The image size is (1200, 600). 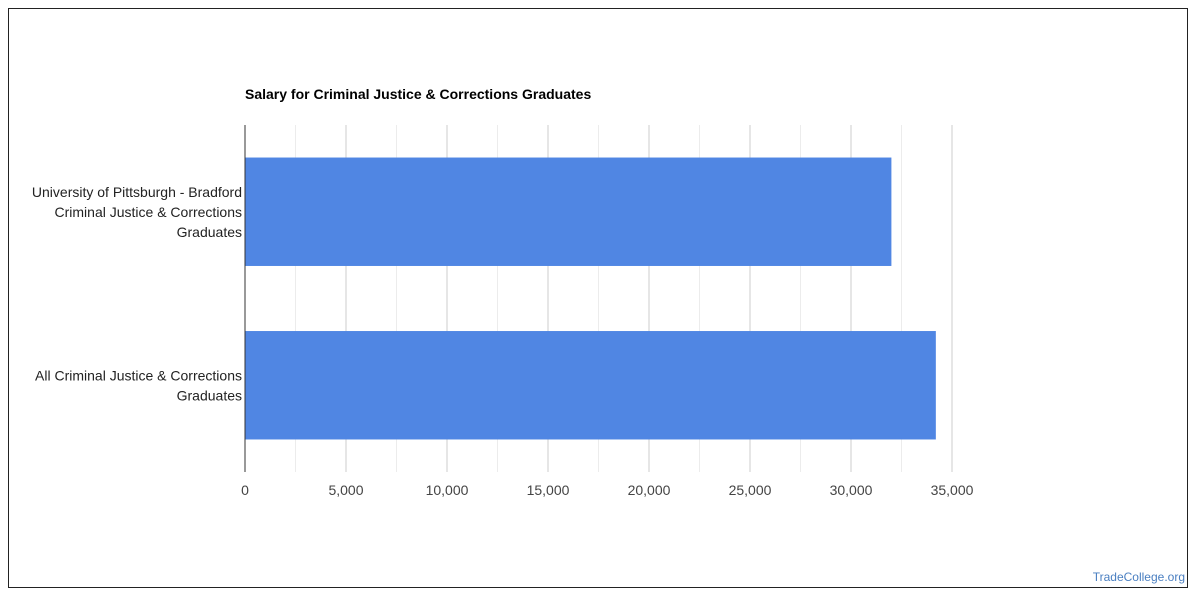 I want to click on category-label-line: Criminal Justice & Corrections, so click(x=149, y=212).